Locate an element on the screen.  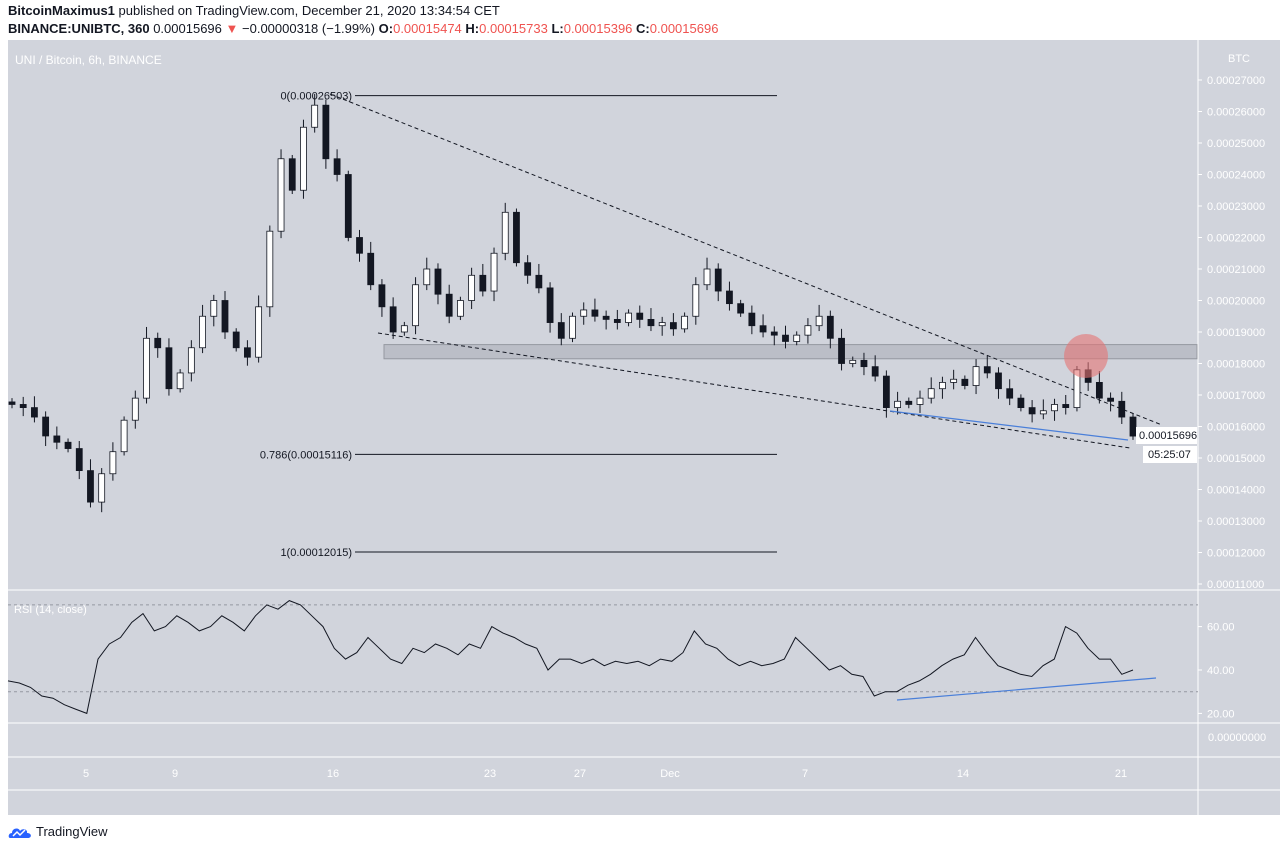
descending-support-line is located at coordinates (754, 390).